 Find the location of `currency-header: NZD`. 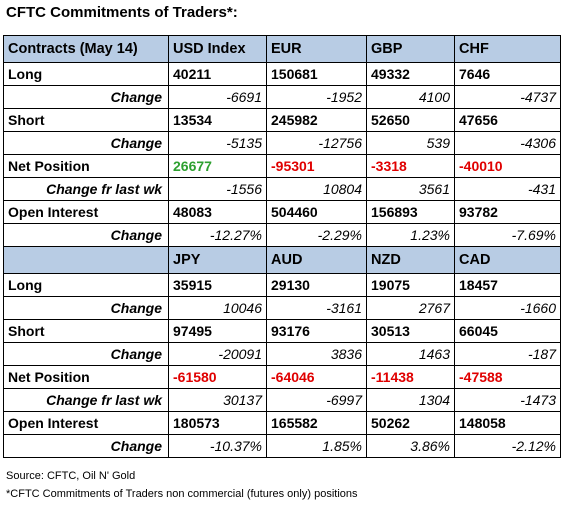

currency-header: NZD is located at coordinates (410, 260).